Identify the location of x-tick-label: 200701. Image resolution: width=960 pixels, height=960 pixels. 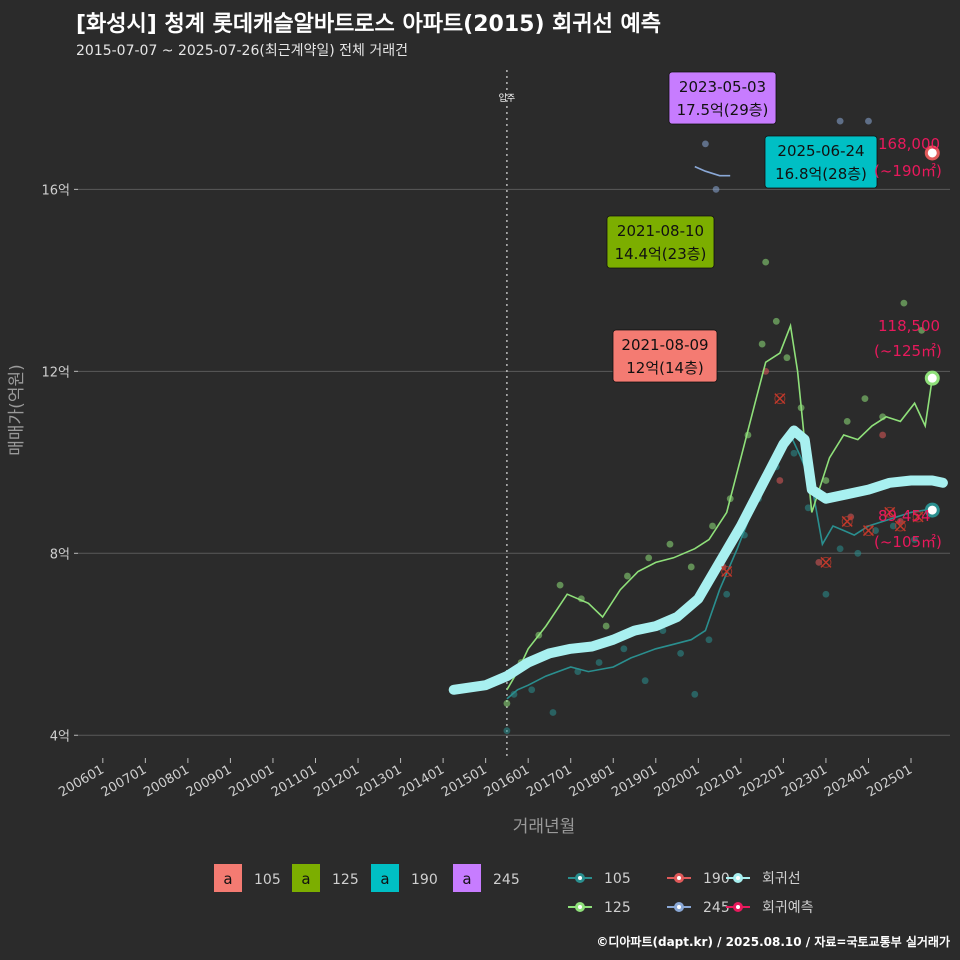
(124, 781).